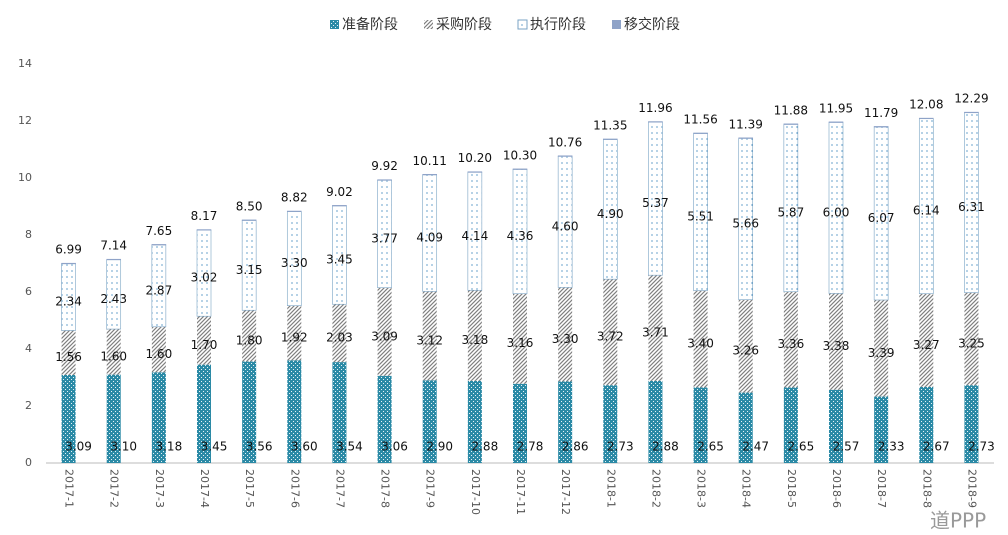 This screenshot has width=1008, height=535. Describe the element at coordinates (204, 345) in the screenshot. I see `data-label: 1.70` at that location.